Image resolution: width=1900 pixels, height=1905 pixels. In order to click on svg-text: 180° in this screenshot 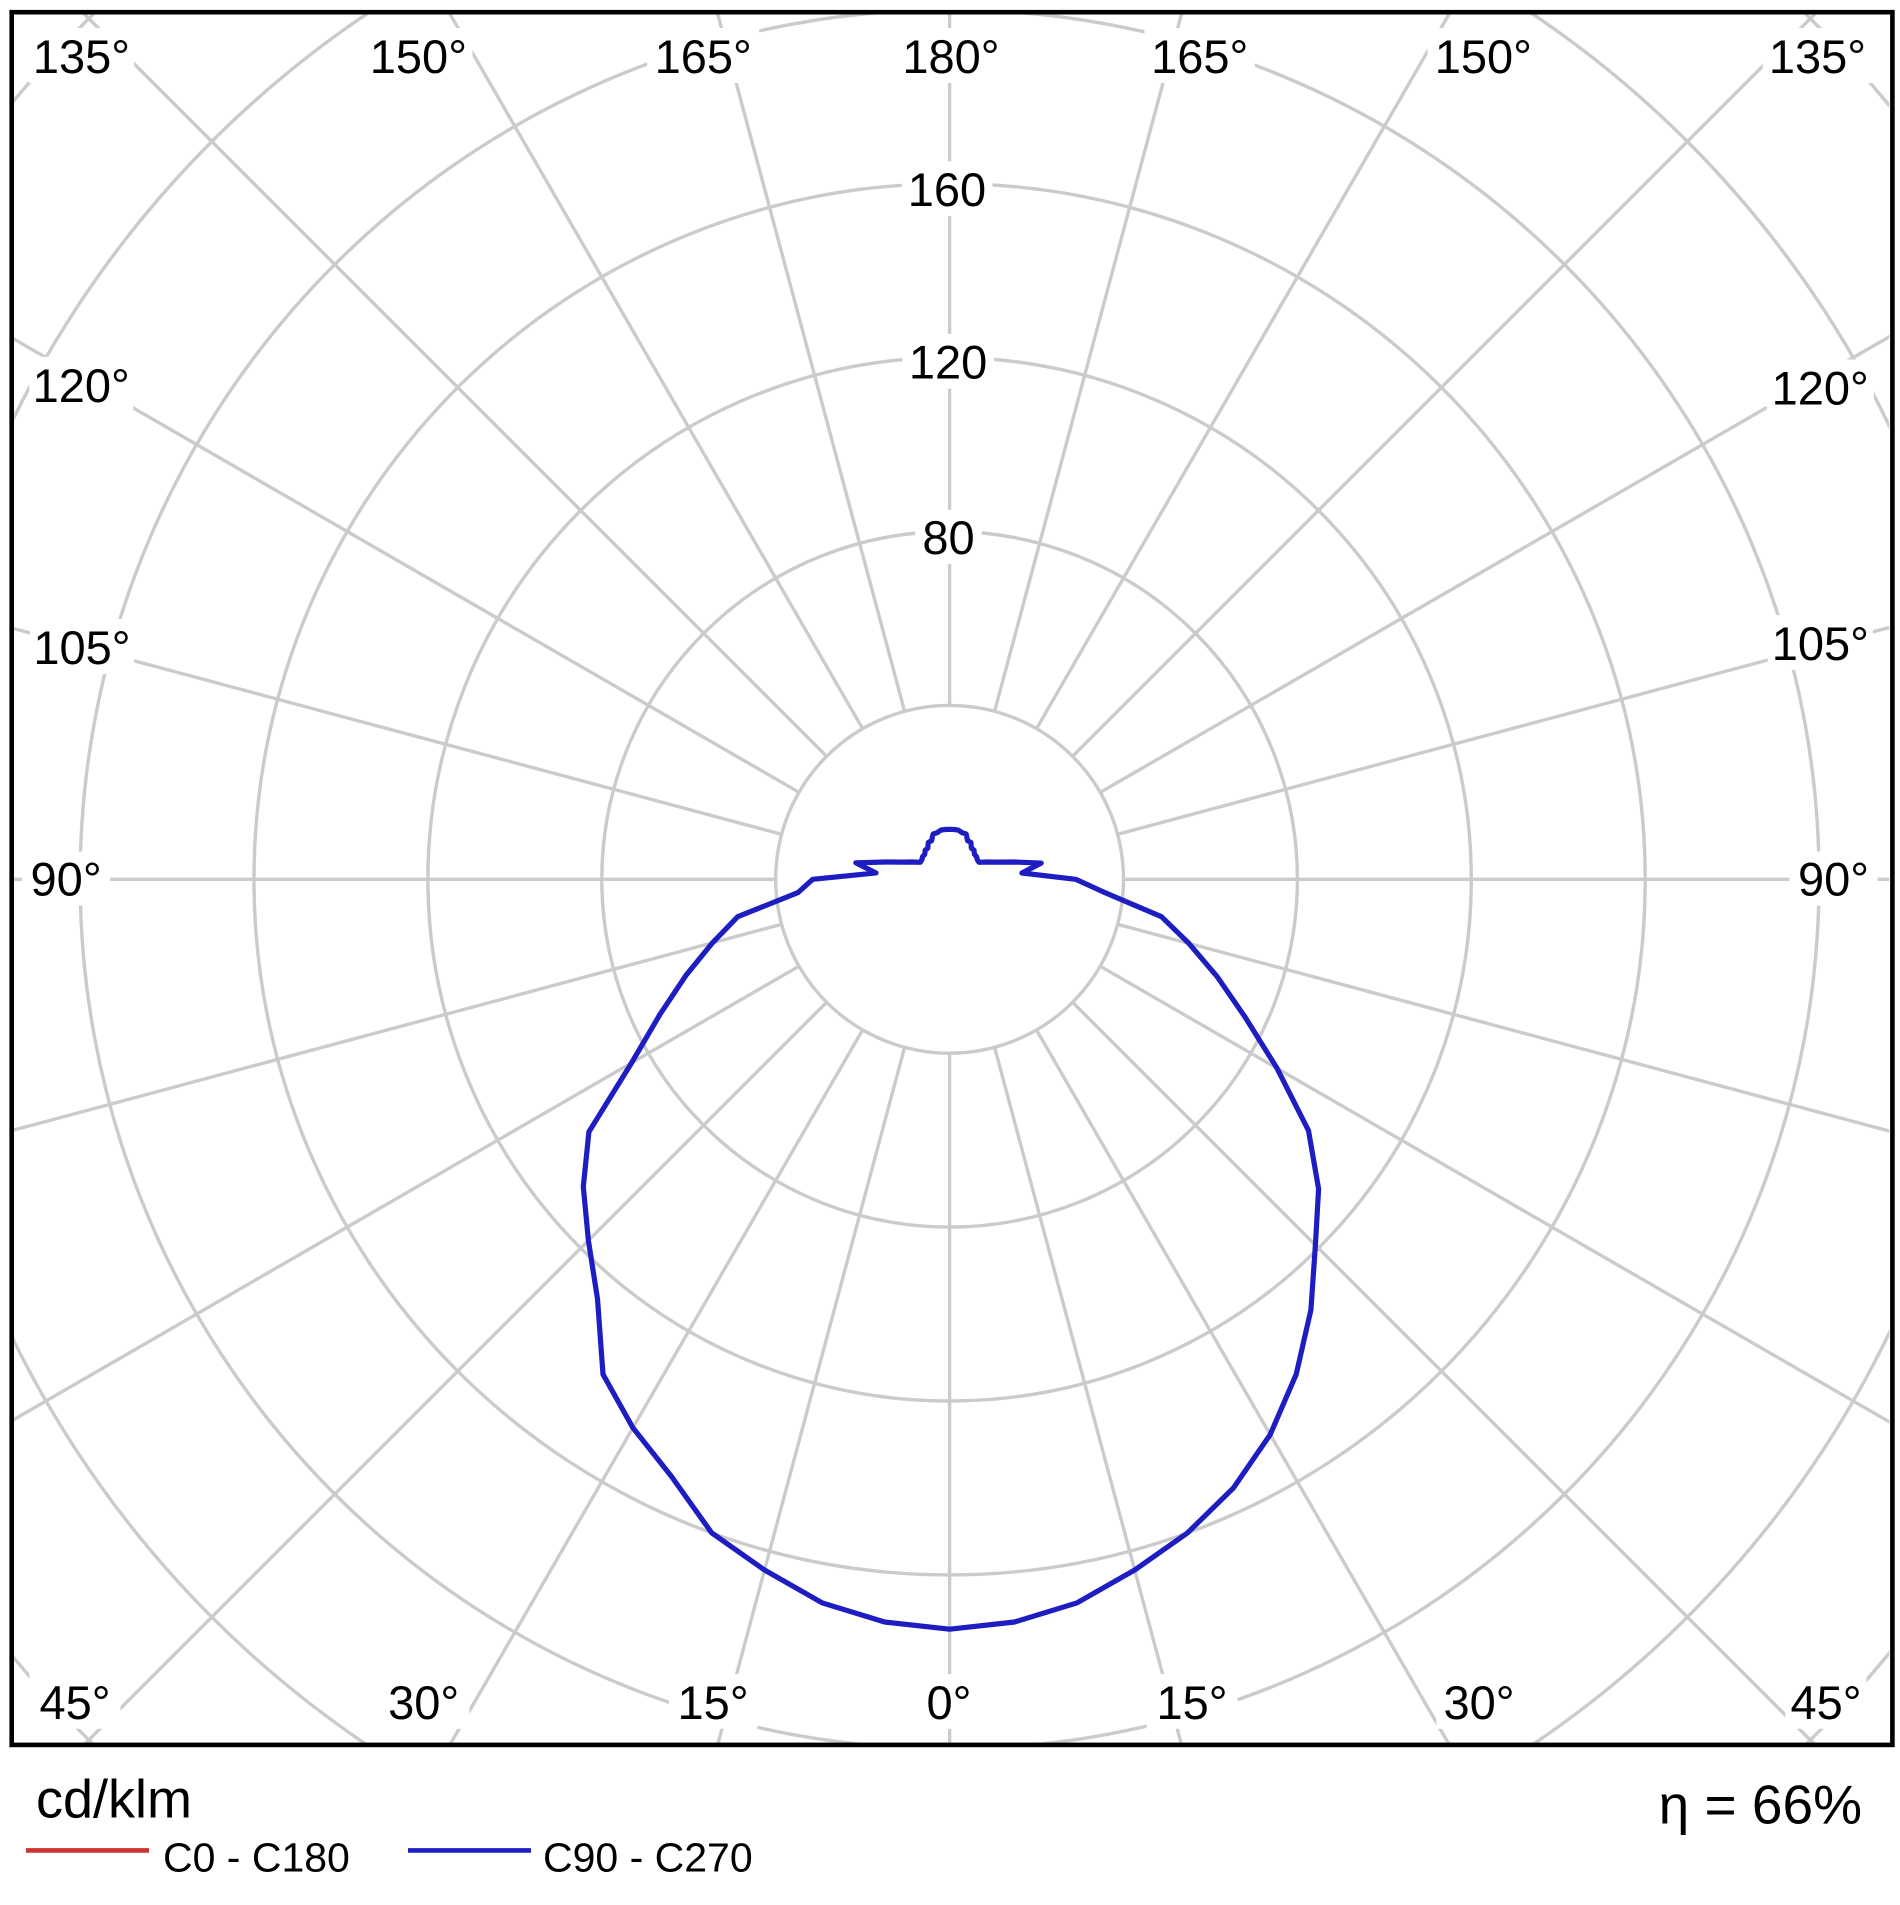, I will do `click(950, 56)`.